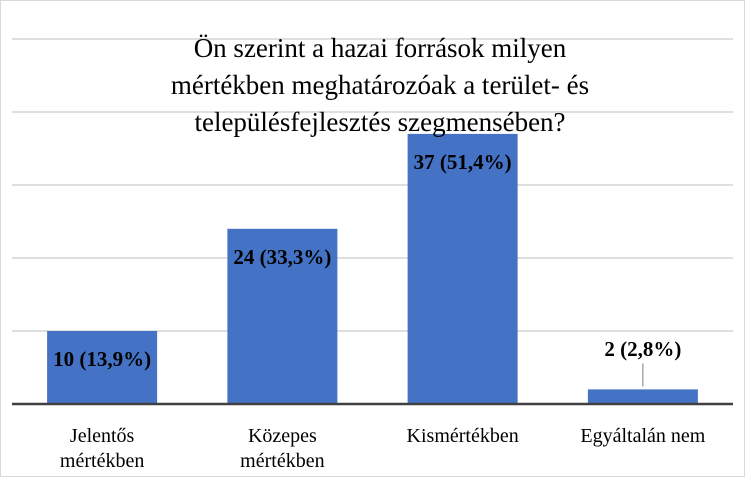 This screenshot has width=745, height=477. I want to click on x-tick-label: Közepes mértékben, so click(282, 448).